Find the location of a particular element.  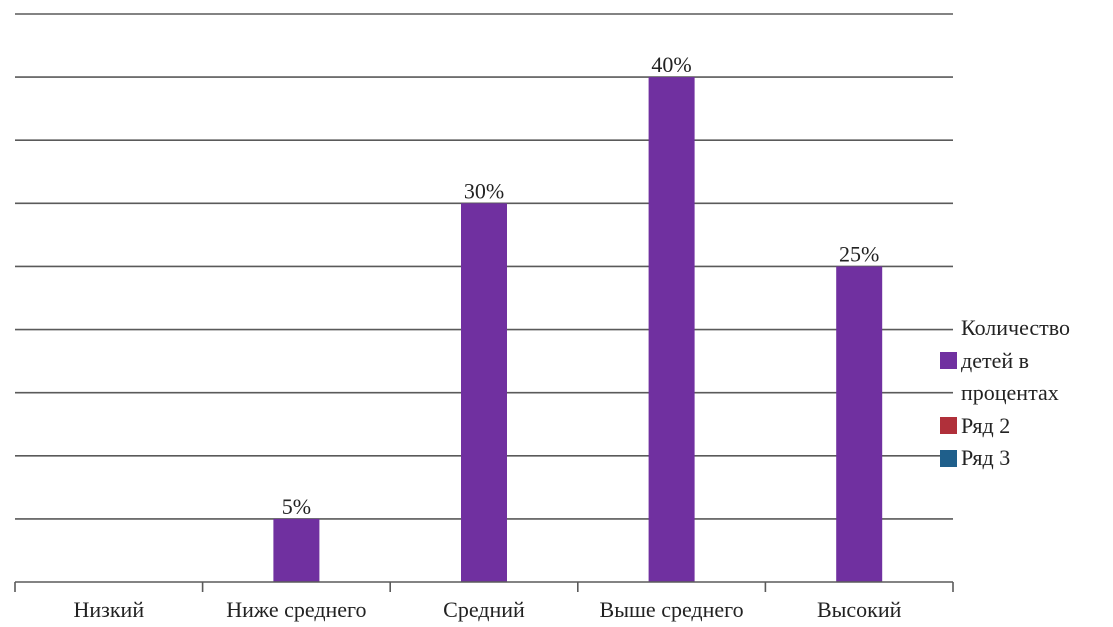

x-tick-label: Средний is located at coordinates (484, 609).